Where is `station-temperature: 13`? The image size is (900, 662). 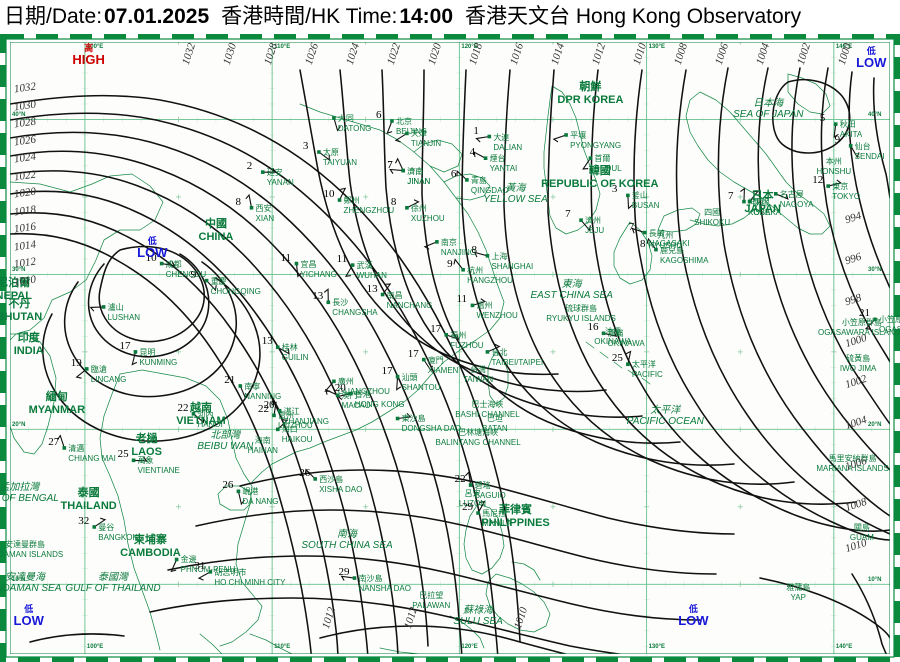
station-temperature: 13 is located at coordinates (267, 341).